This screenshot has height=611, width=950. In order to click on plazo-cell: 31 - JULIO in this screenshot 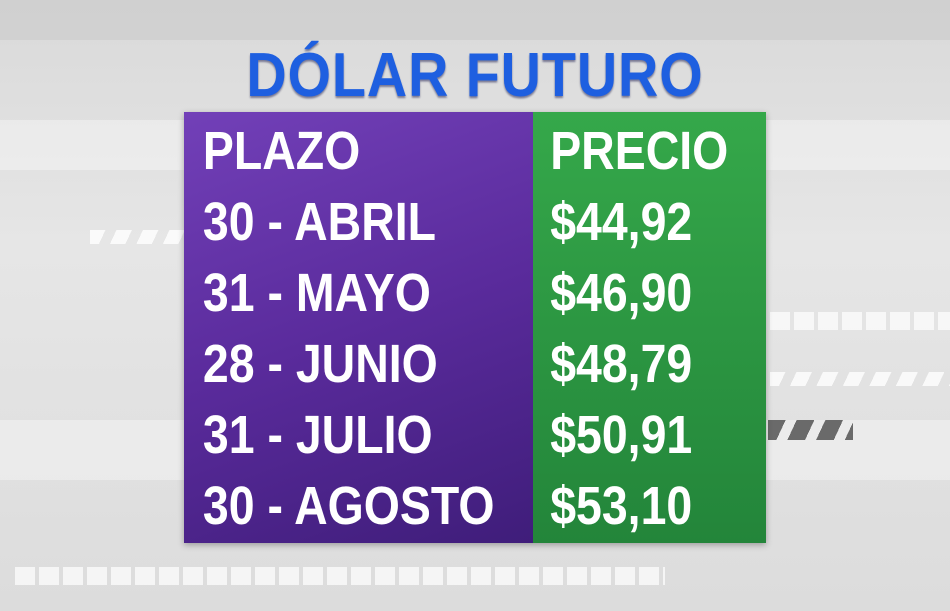, I will do `click(317, 435)`.